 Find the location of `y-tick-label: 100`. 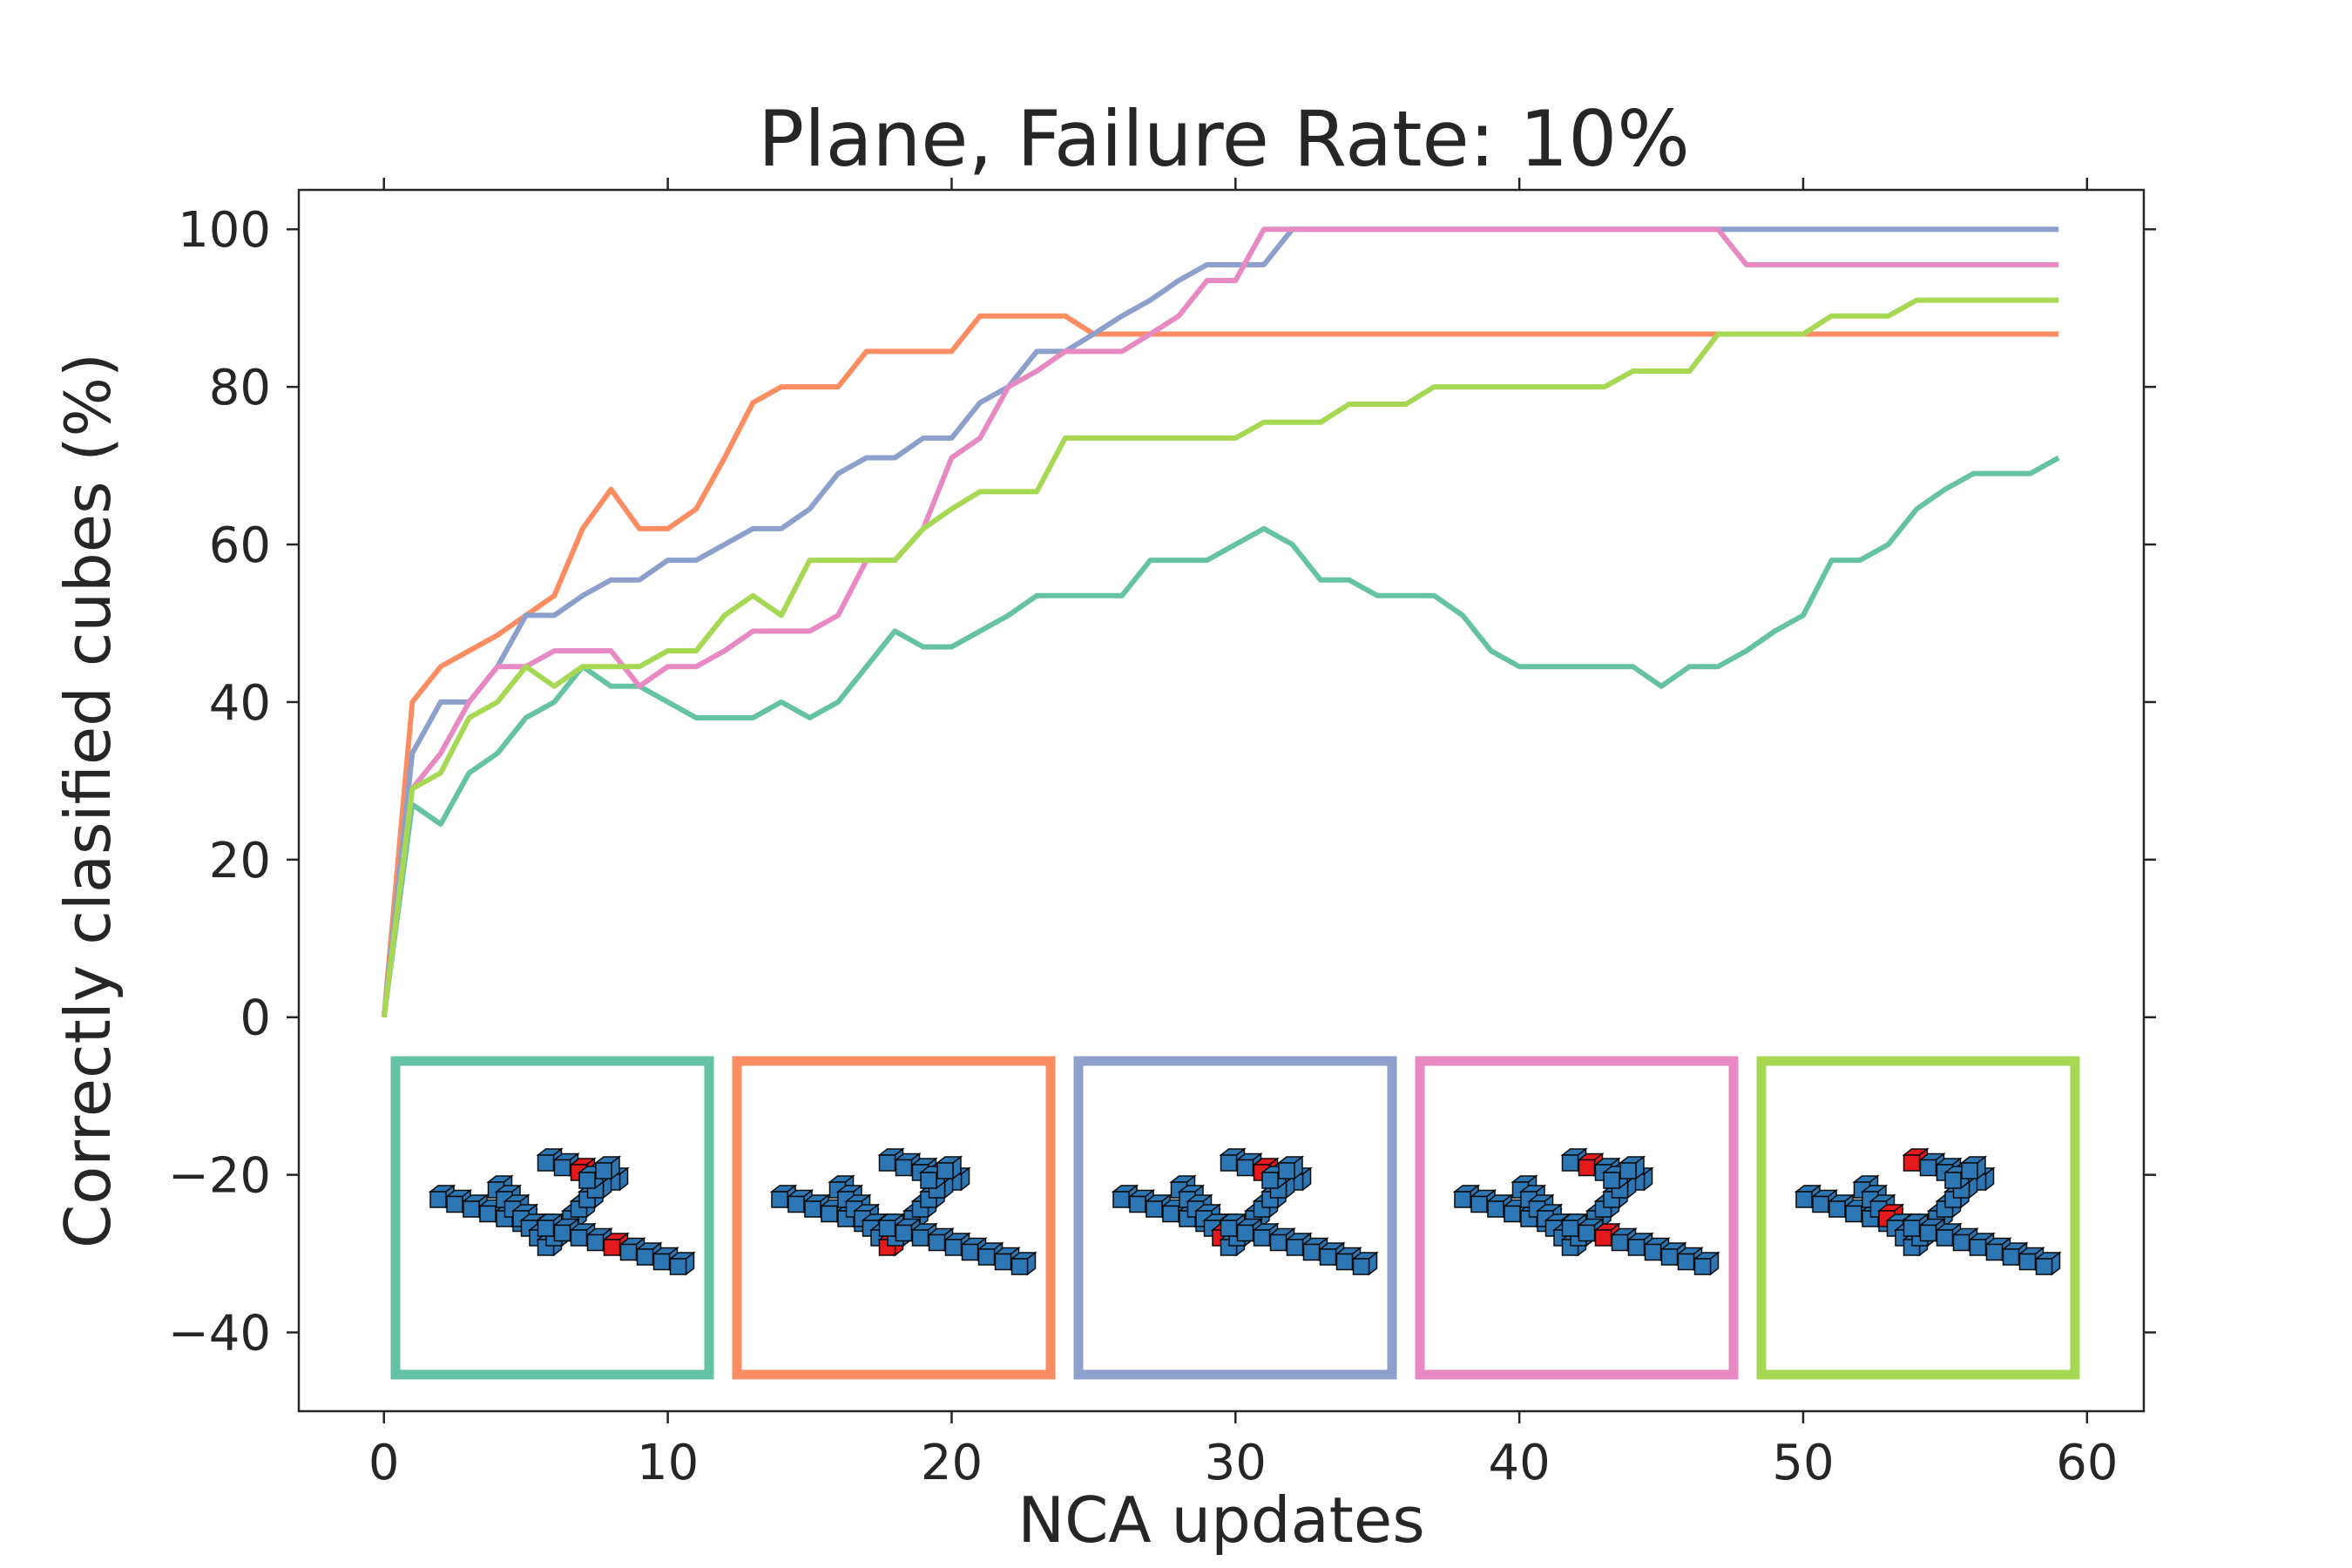

y-tick-label: 100 is located at coordinates (225, 230).